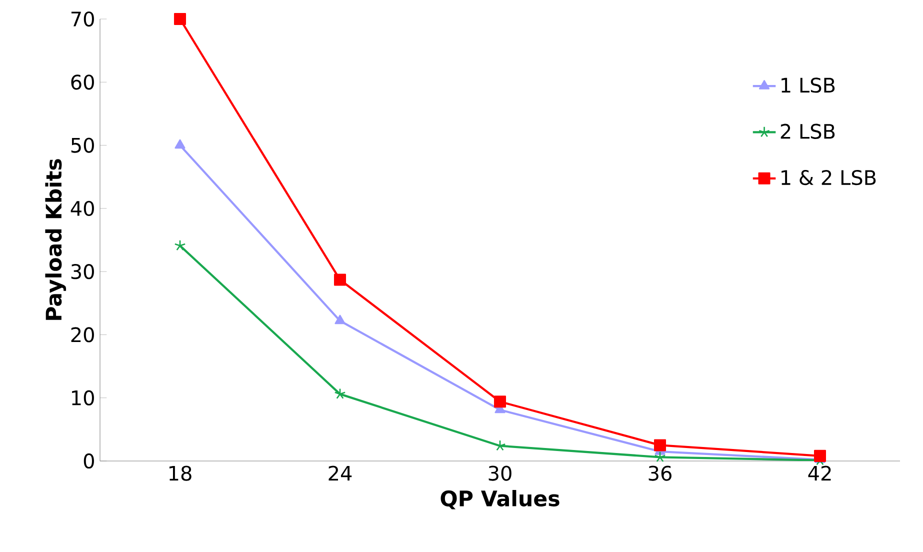 This screenshot has height=552, width=923. I want to click on legend-label: 1 LSB, so click(808, 85).